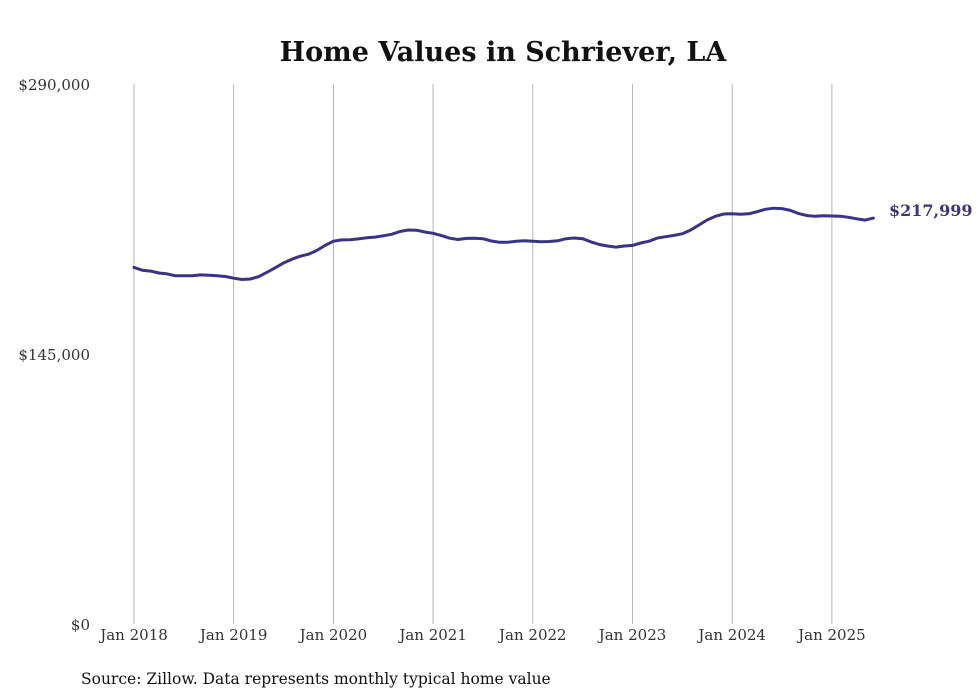 The image size is (980, 699). Describe the element at coordinates (432, 635) in the screenshot. I see `x-tick-label: Jan 2021` at that location.